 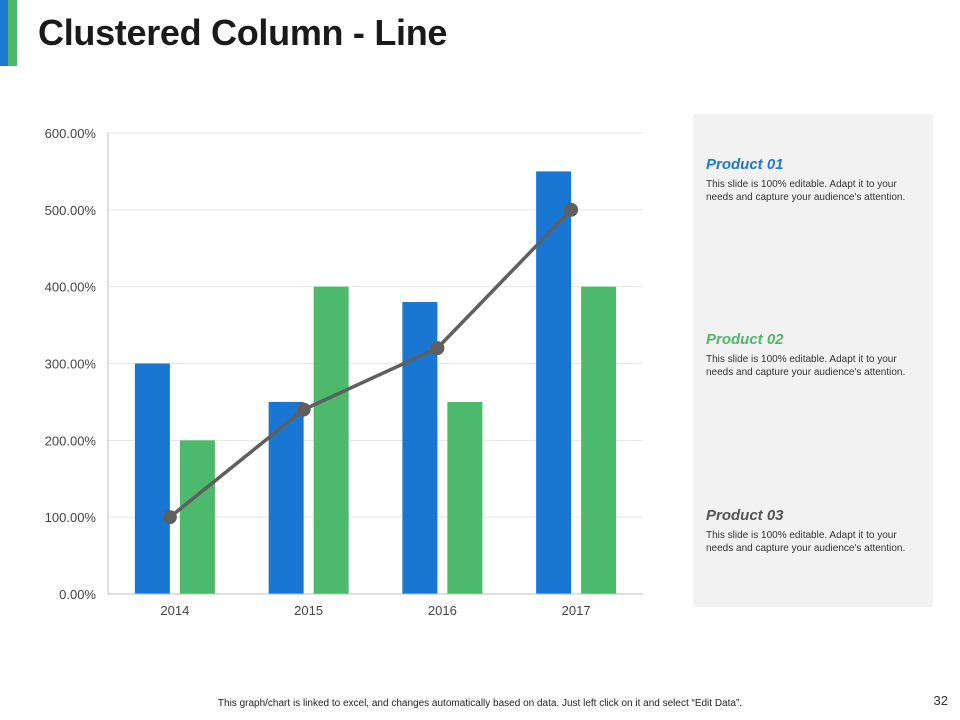 I want to click on bar-series2-2016, so click(x=465, y=497).